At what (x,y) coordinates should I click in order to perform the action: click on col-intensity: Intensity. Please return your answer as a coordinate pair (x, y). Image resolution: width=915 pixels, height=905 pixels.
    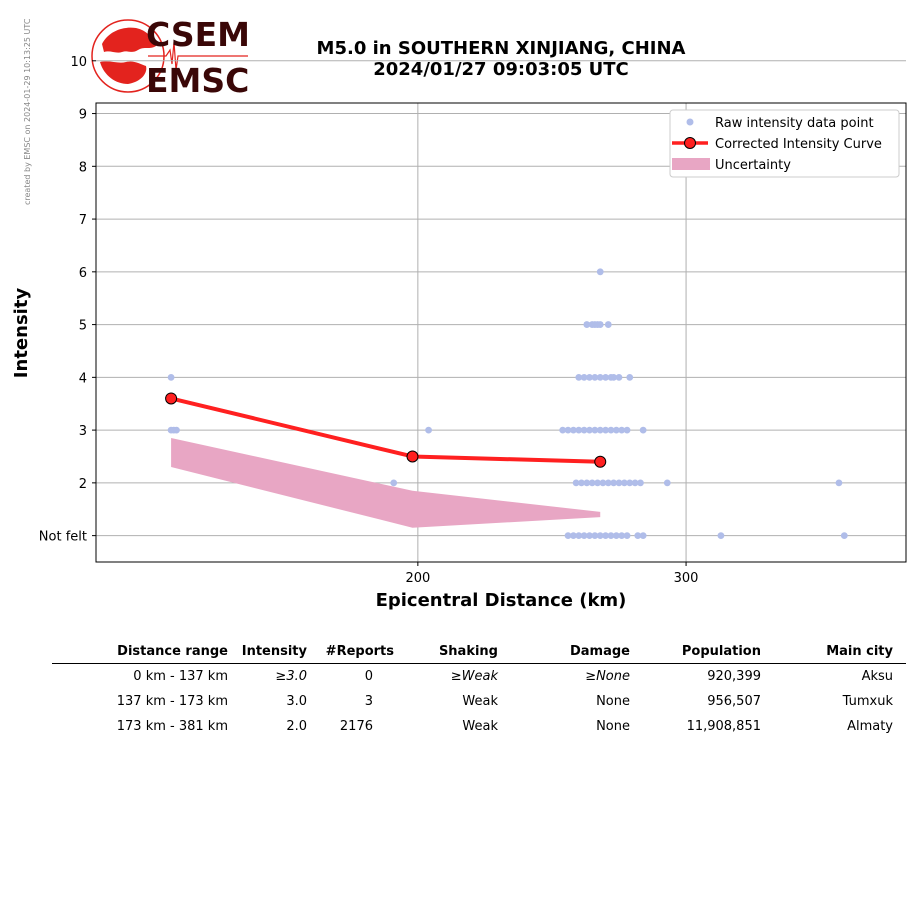
    Looking at the image, I should click on (267, 652).